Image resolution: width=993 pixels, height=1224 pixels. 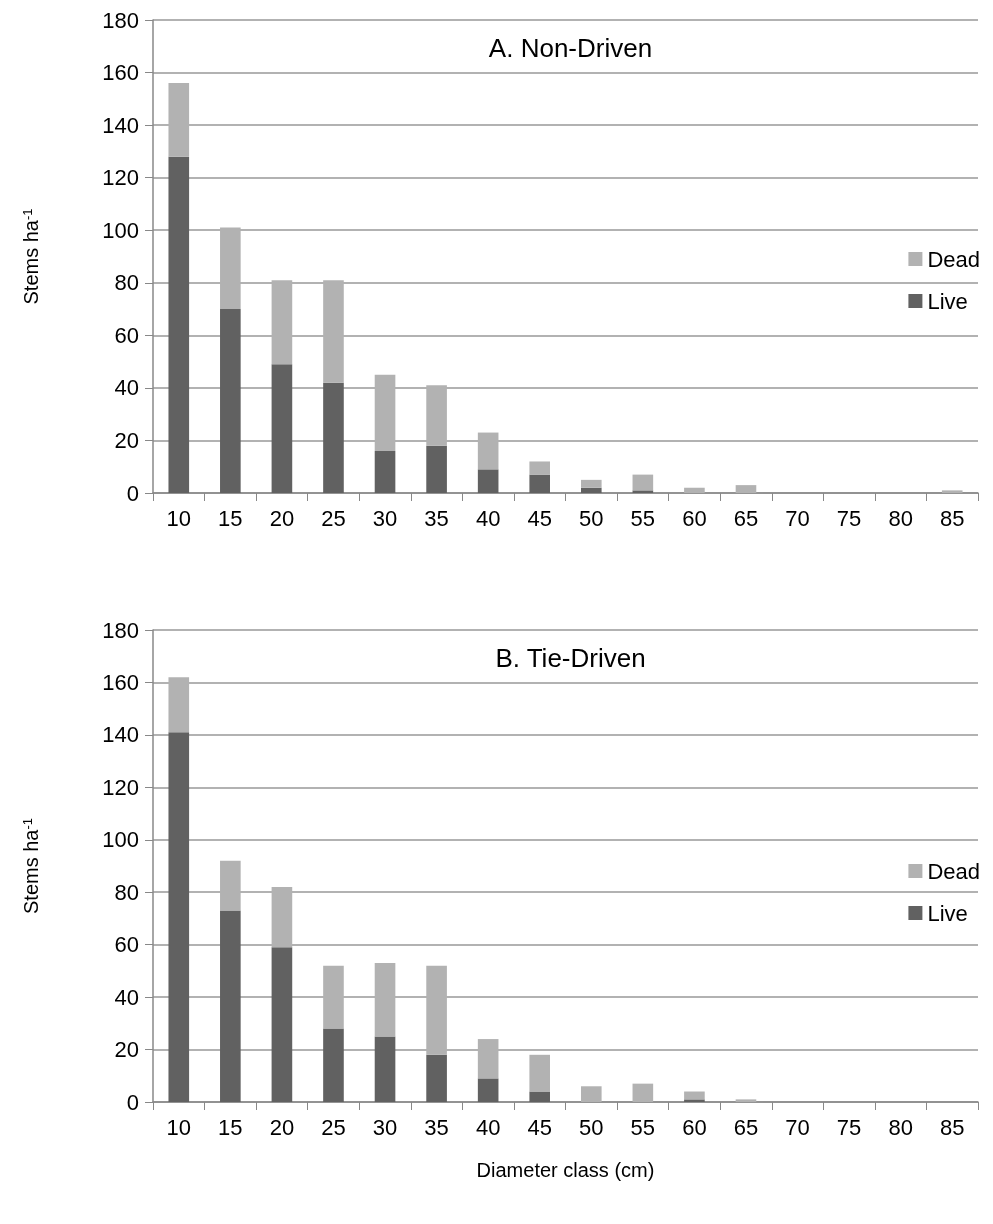 What do you see at coordinates (120, 630) in the screenshot?
I see `y-tick-label: 180` at bounding box center [120, 630].